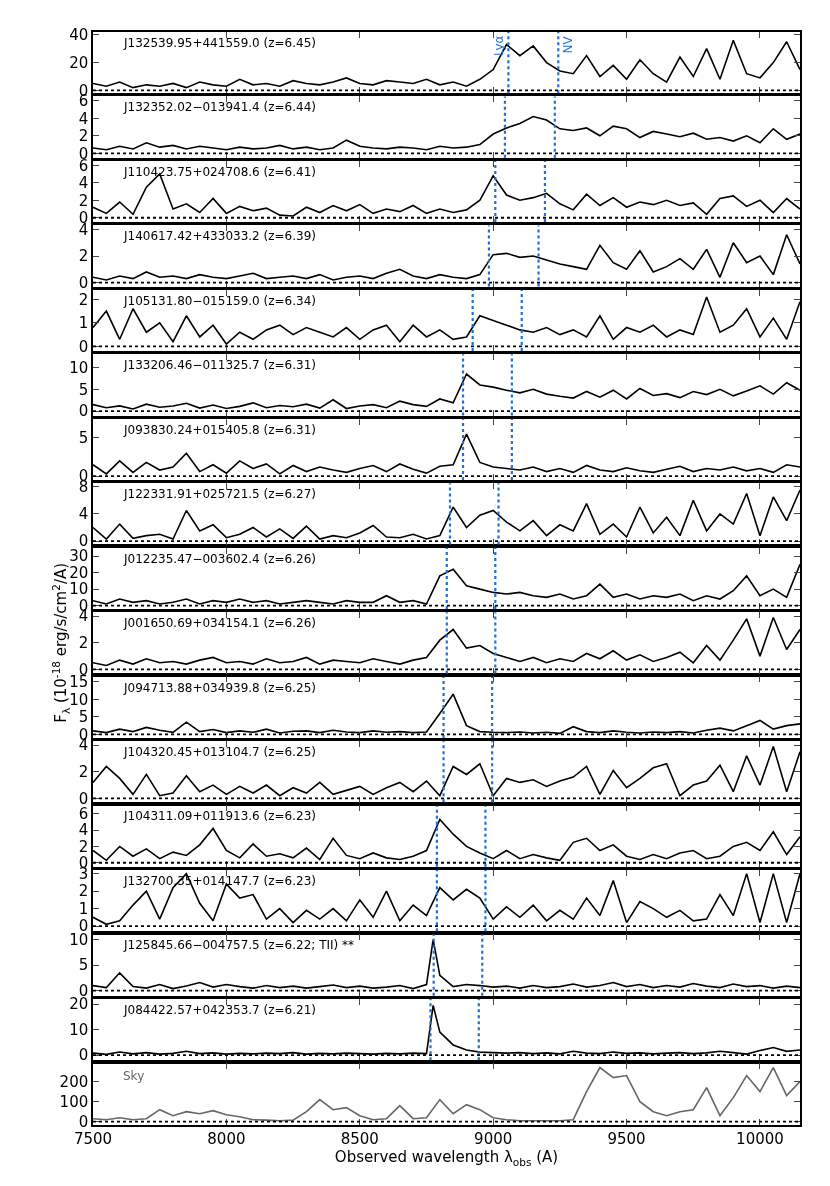 Image resolution: width=830 pixels, height=1186 pixels. What do you see at coordinates (239, 945) in the screenshot?
I see `chart-title: J125845.66−004757.5 (z=6.22; TII) **` at bounding box center [239, 945].